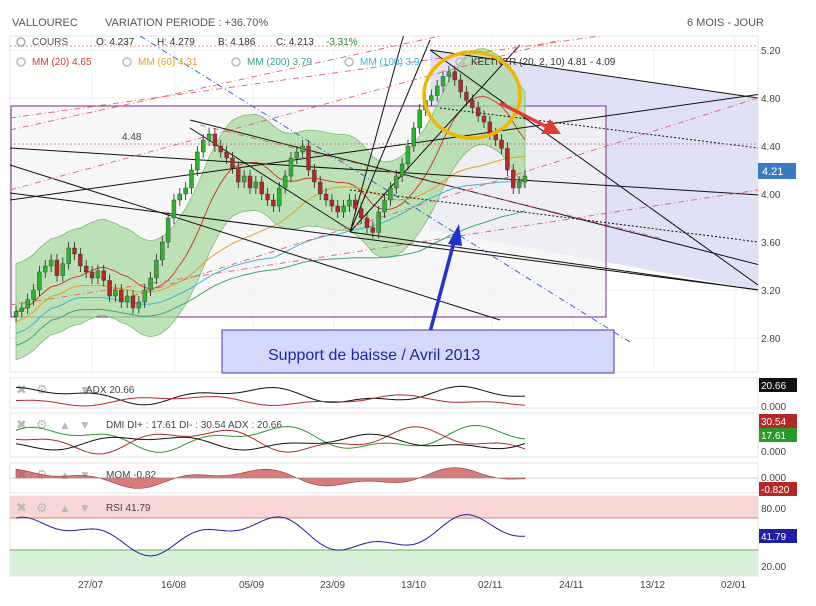  I want to click on ticker-title: VALLOUREC, so click(45, 23).